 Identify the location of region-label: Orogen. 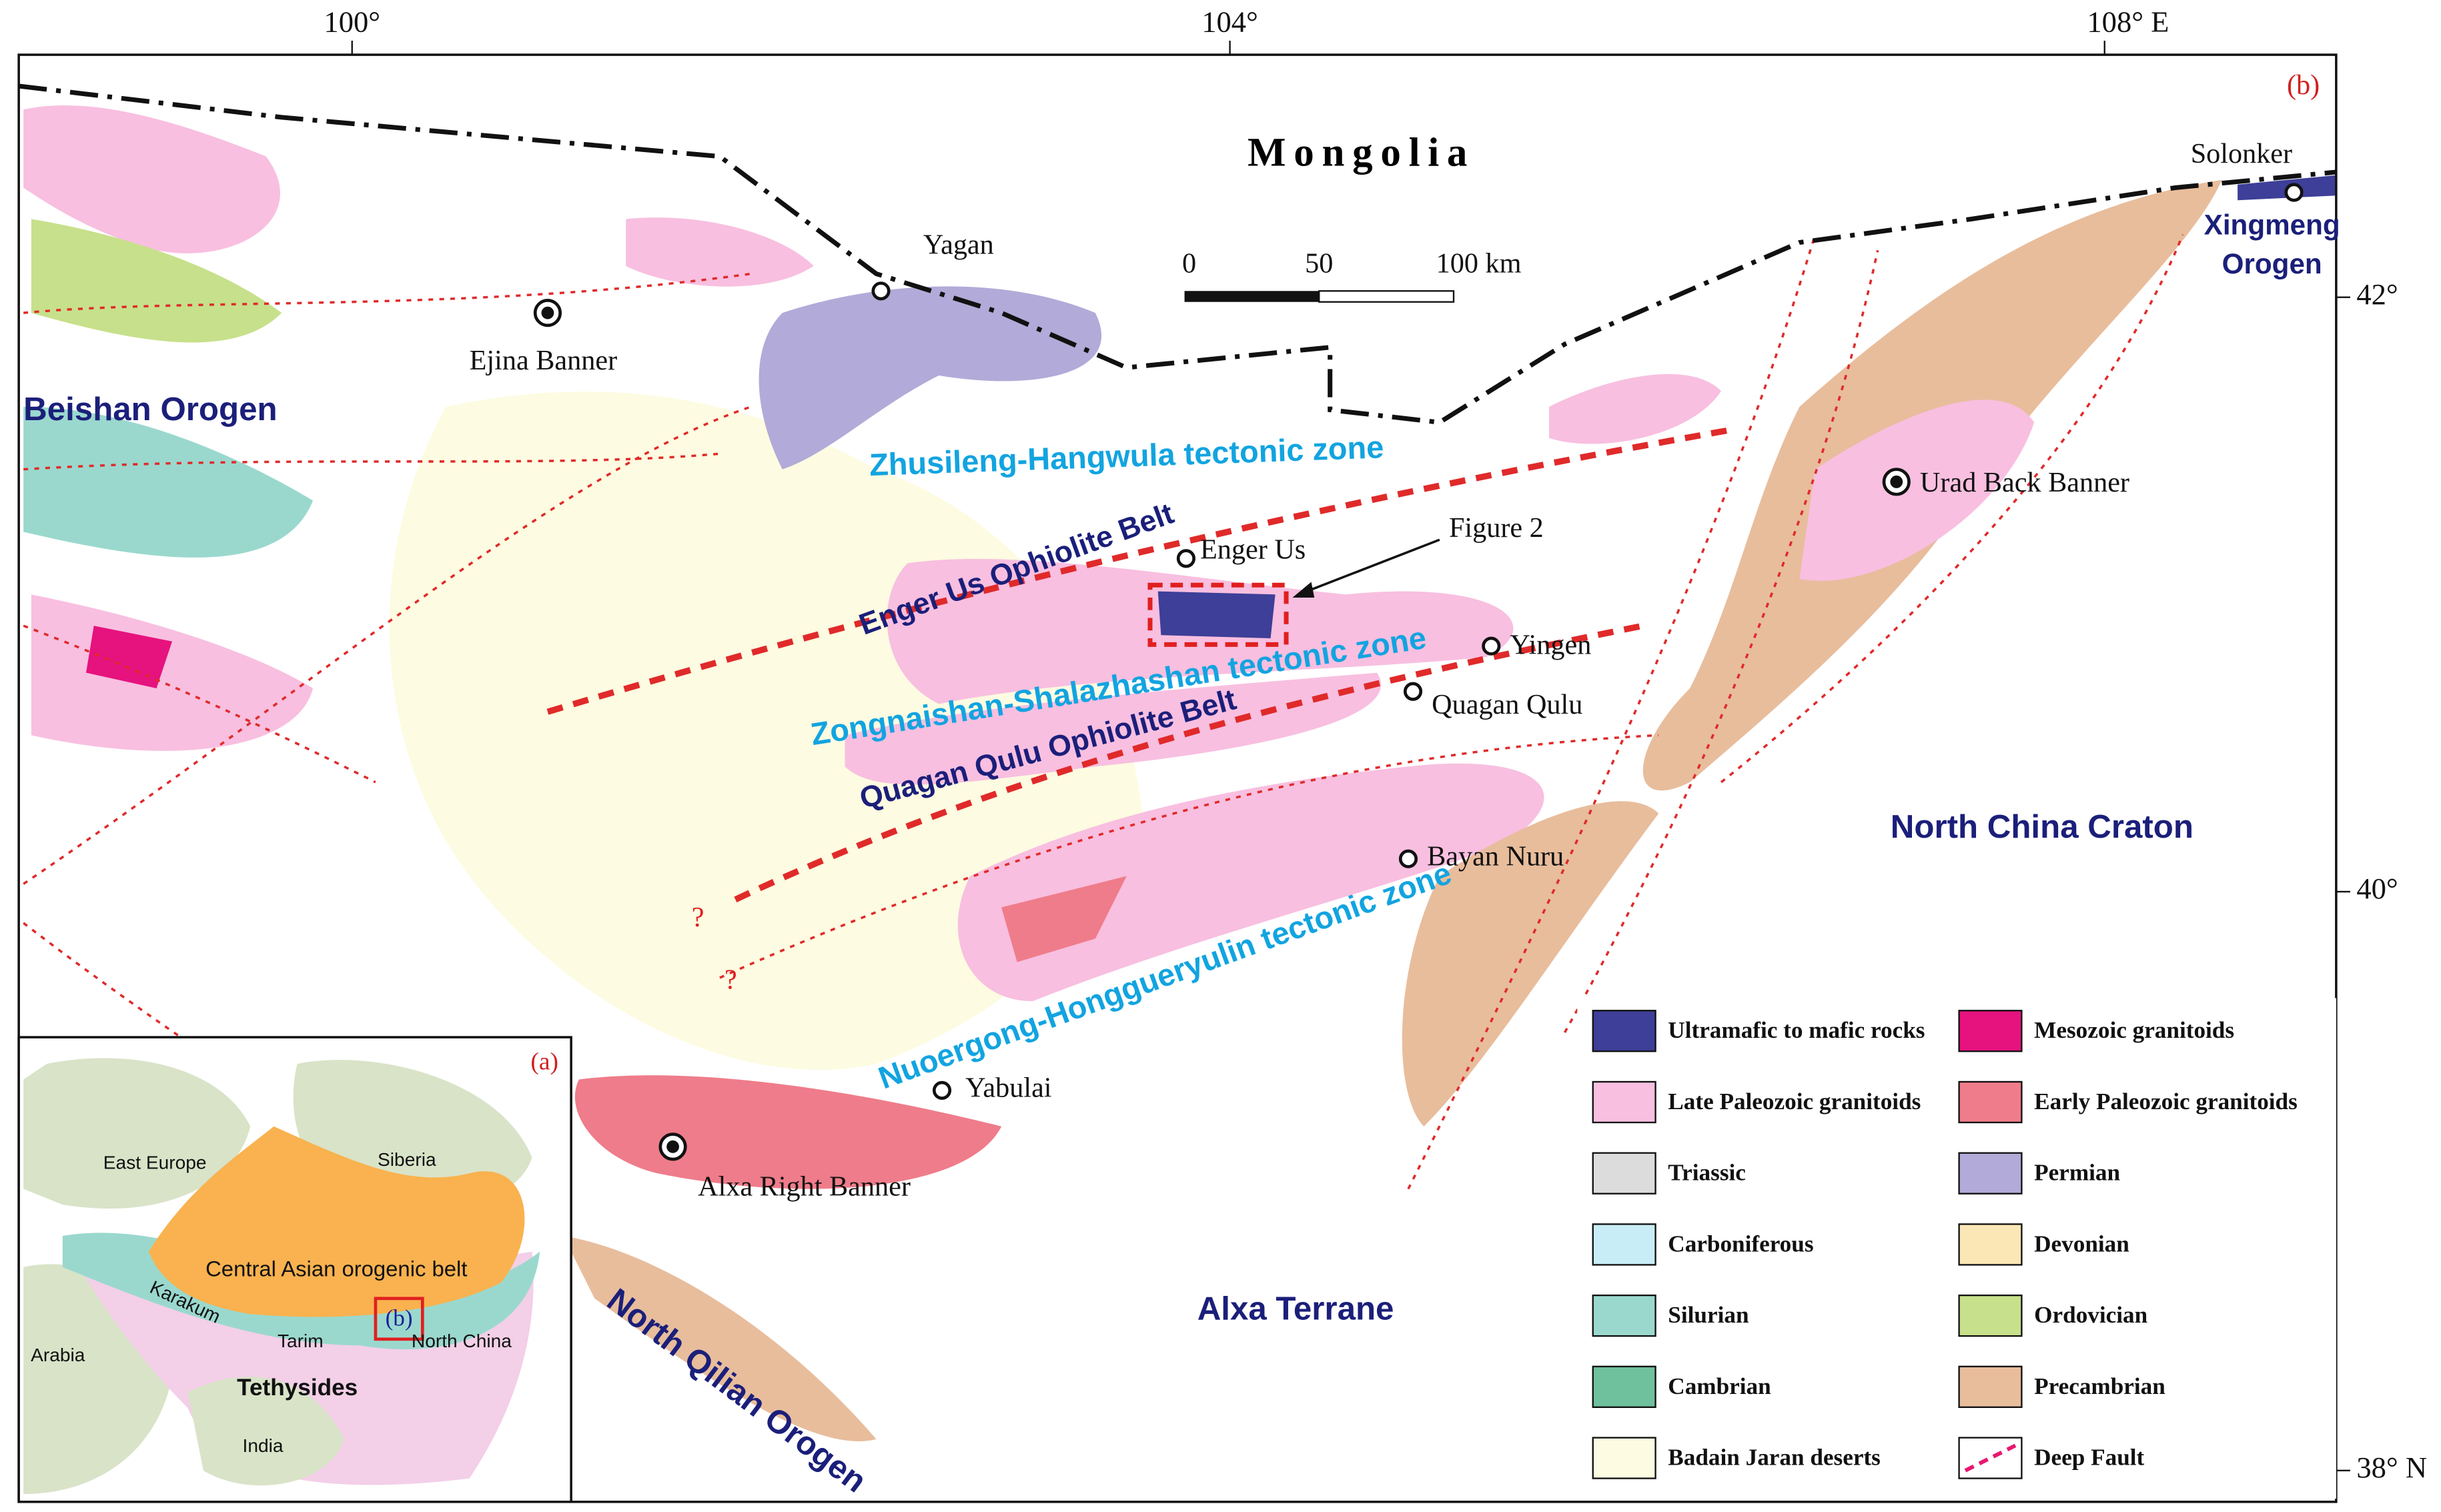
(2272, 263).